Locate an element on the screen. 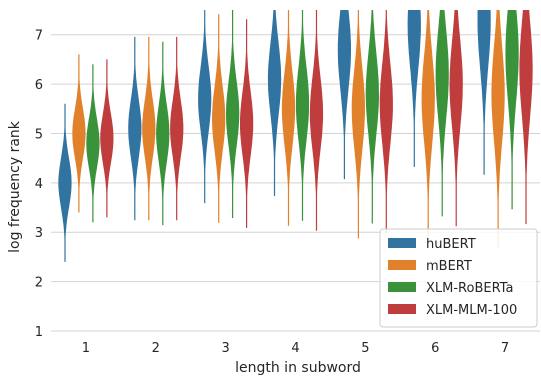 This screenshot has height=376, width=541. x-tick-label: 5 is located at coordinates (365, 348).